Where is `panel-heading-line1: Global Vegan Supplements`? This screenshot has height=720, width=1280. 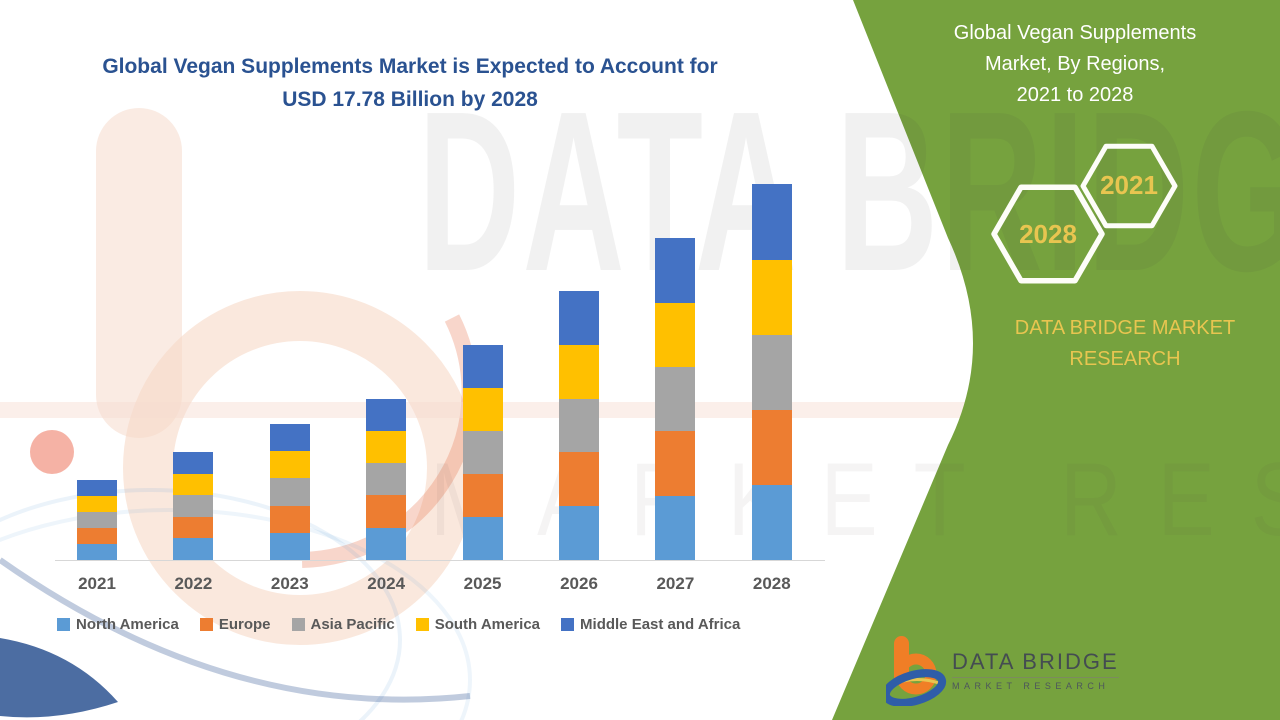 panel-heading-line1: Global Vegan Supplements is located at coordinates (1075, 33).